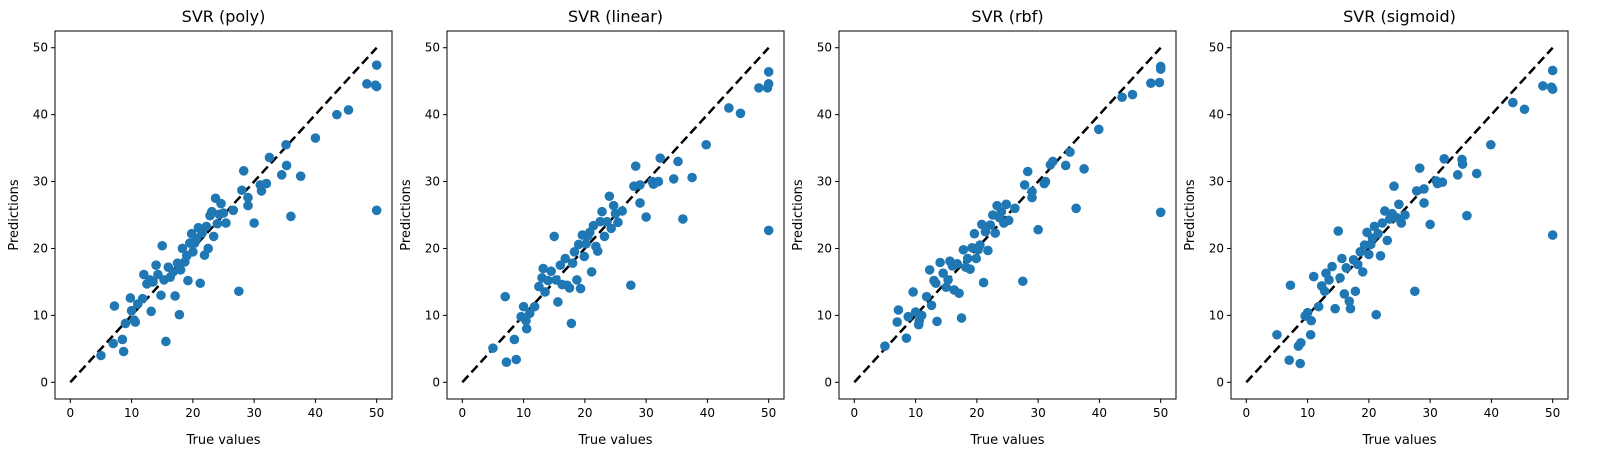  I want to click on x-tick-label: 40, so click(1491, 413).